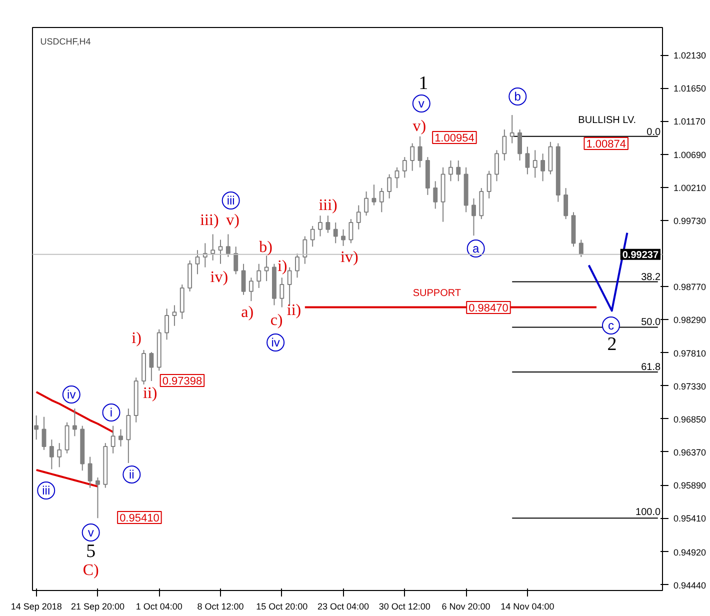  Describe the element at coordinates (607, 120) in the screenshot. I see `annotation: BULLISH LV.` at that location.